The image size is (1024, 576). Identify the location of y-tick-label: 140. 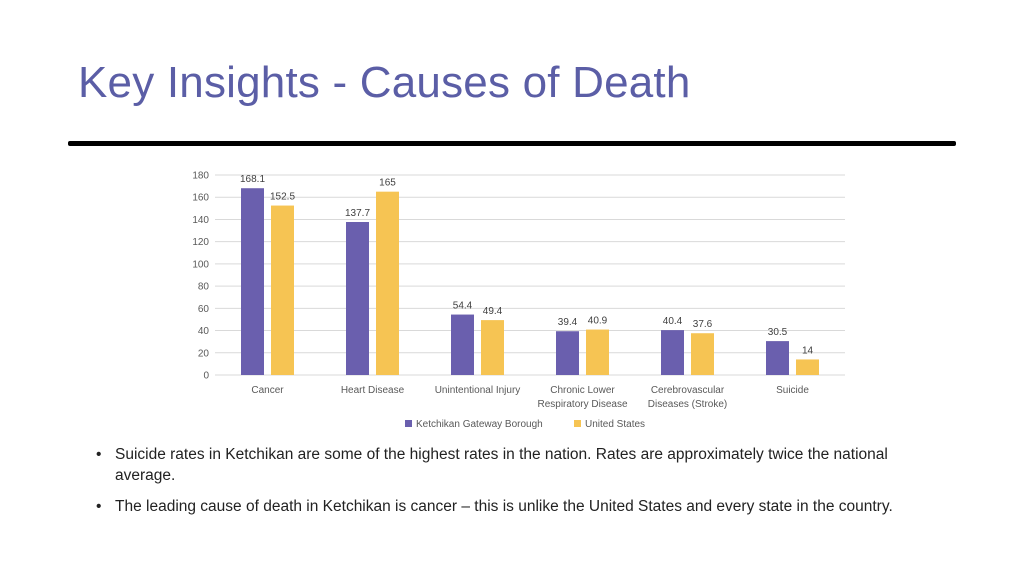
(200, 220).